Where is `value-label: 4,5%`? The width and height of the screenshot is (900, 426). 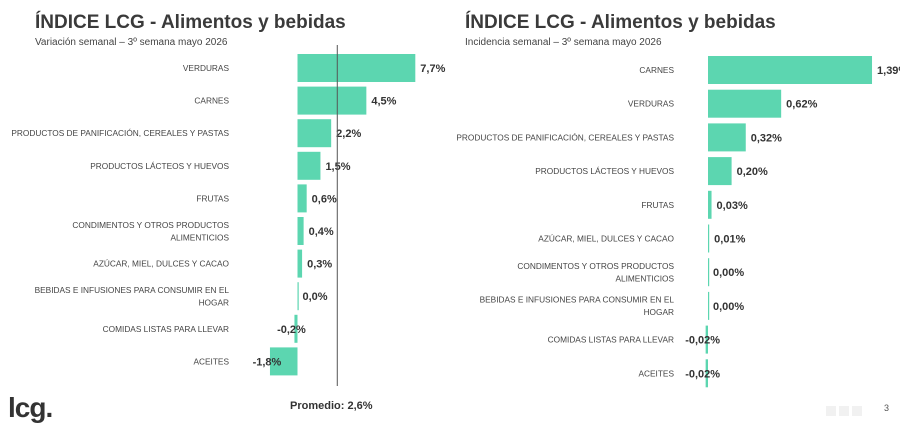 value-label: 4,5% is located at coordinates (383, 102).